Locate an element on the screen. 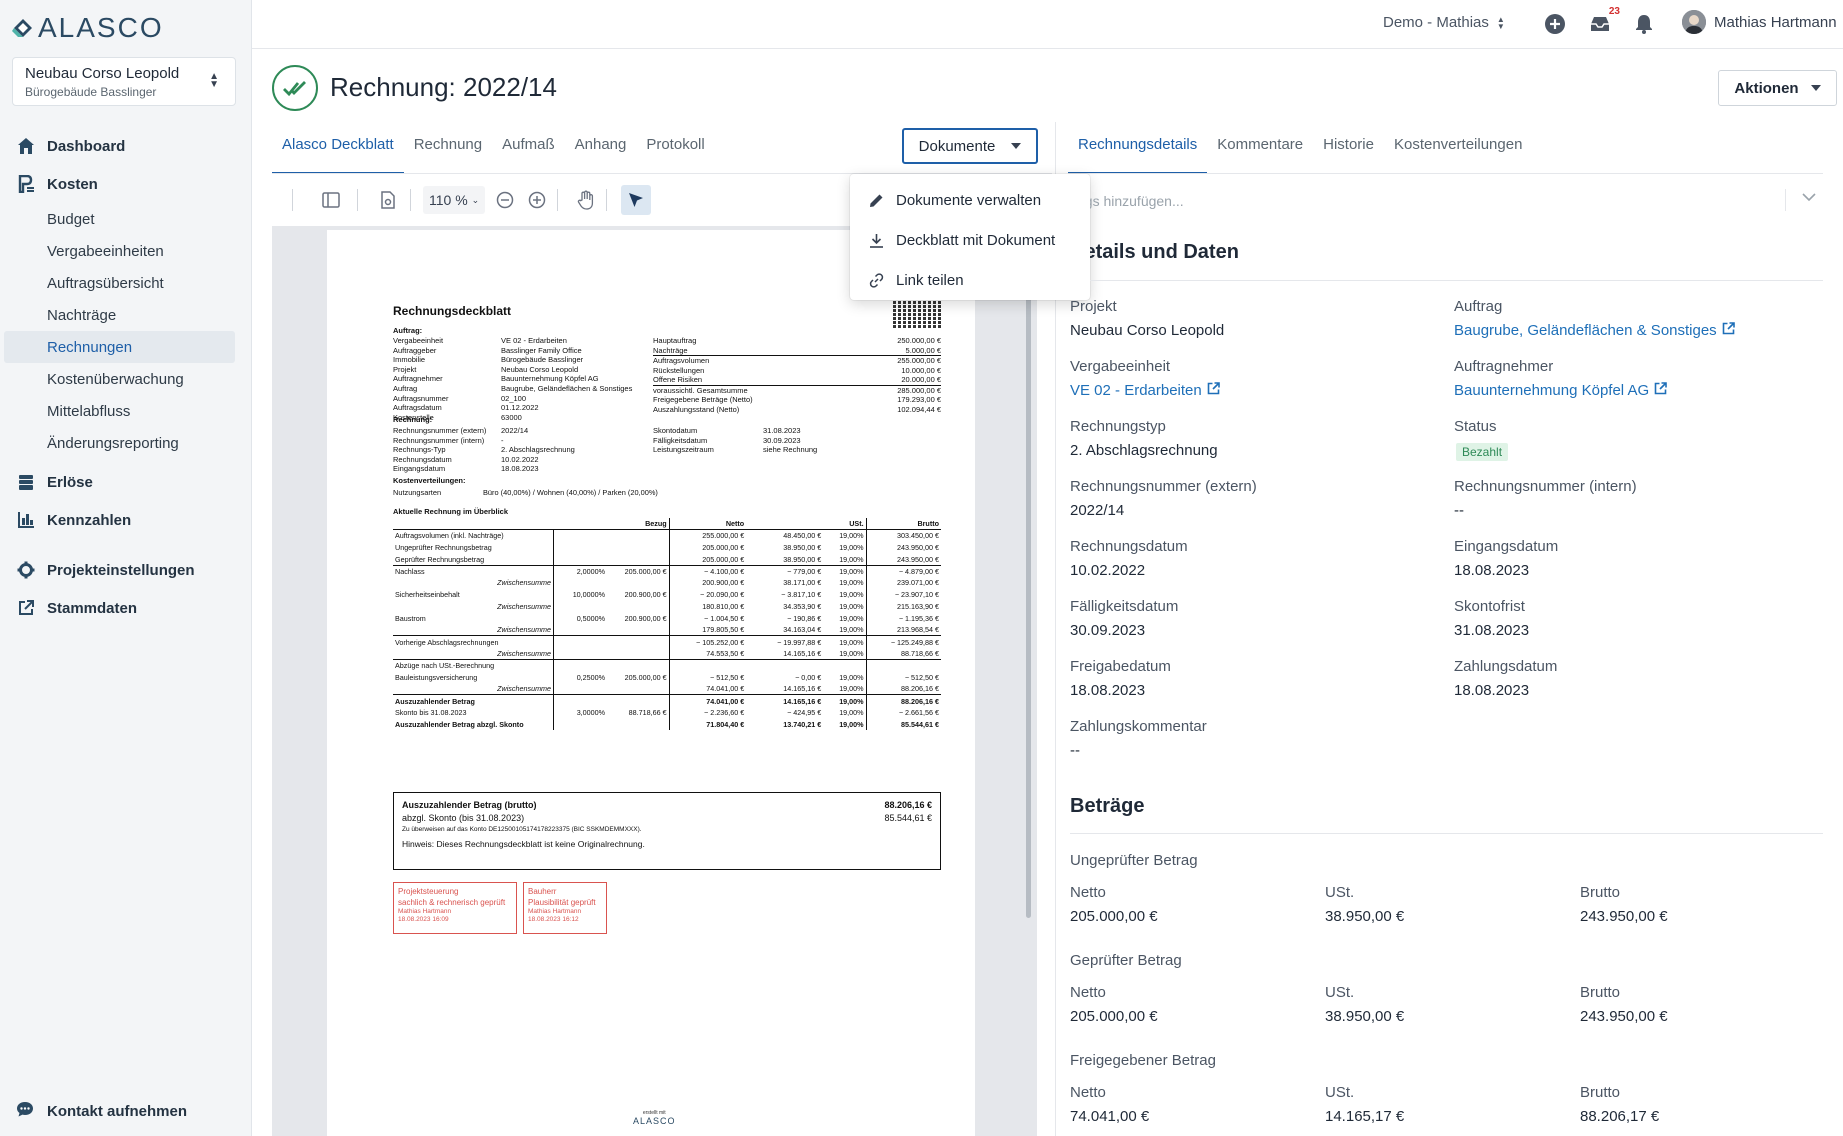 The height and width of the screenshot is (1136, 1843). doc-kv-row: Nachträge 5.000,00 € is located at coordinates (797, 351).